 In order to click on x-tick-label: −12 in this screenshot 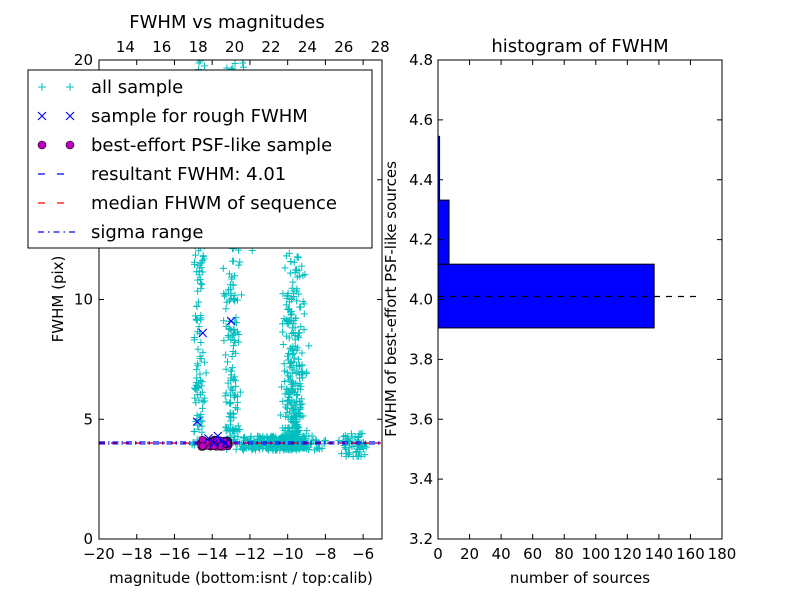, I will do `click(250, 554)`.